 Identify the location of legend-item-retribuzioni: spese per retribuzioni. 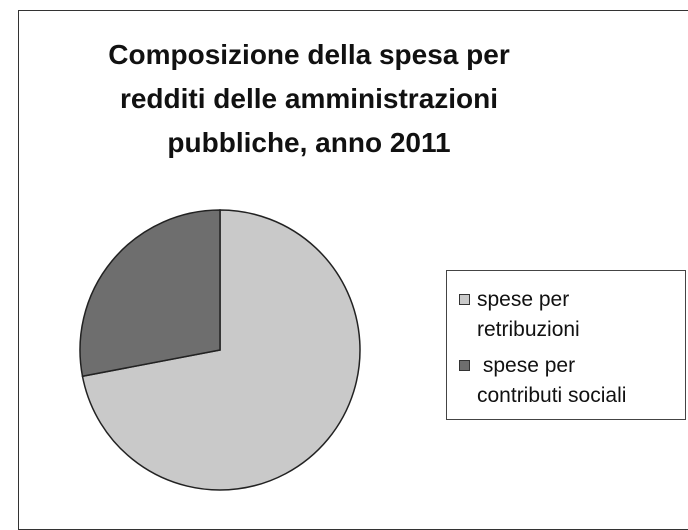
(519, 315).